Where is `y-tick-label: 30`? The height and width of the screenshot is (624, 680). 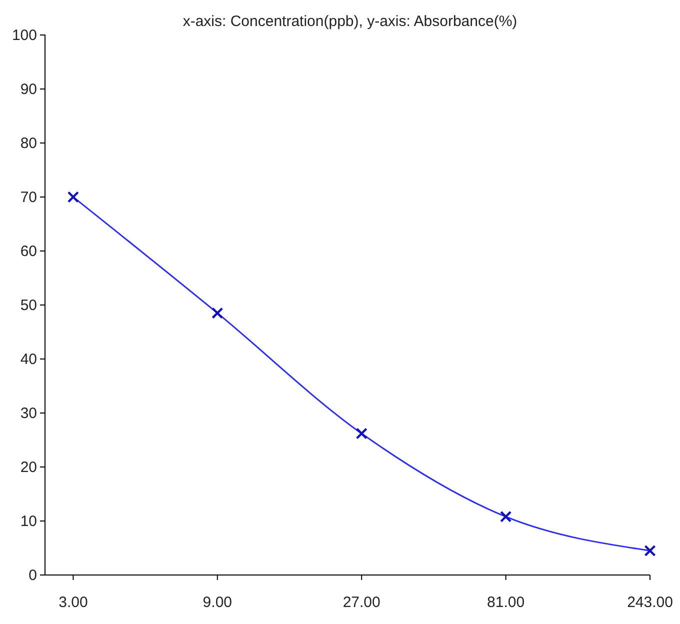
y-tick-label: 30 is located at coordinates (28, 413).